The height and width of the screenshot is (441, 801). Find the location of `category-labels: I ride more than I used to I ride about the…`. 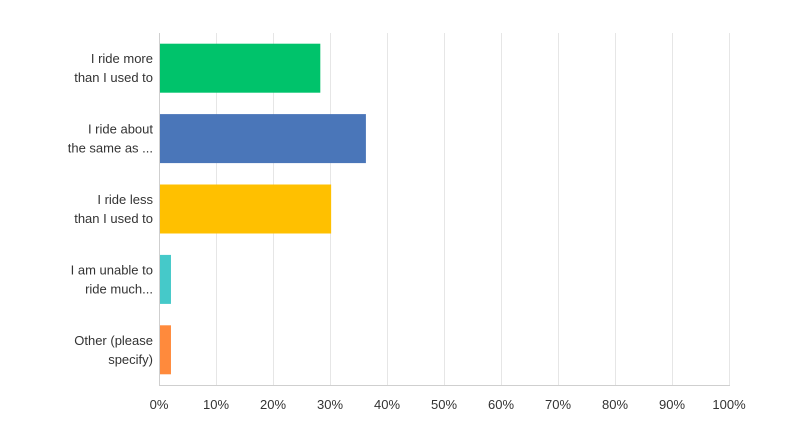

category-labels: I ride more than I used to I ride about the… is located at coordinates (111, 209).